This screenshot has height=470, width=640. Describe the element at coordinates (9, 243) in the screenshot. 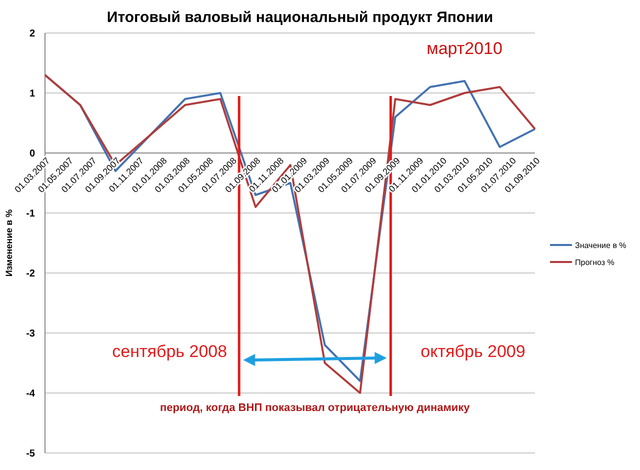

I see `y-axis-title: Изменение в %` at that location.